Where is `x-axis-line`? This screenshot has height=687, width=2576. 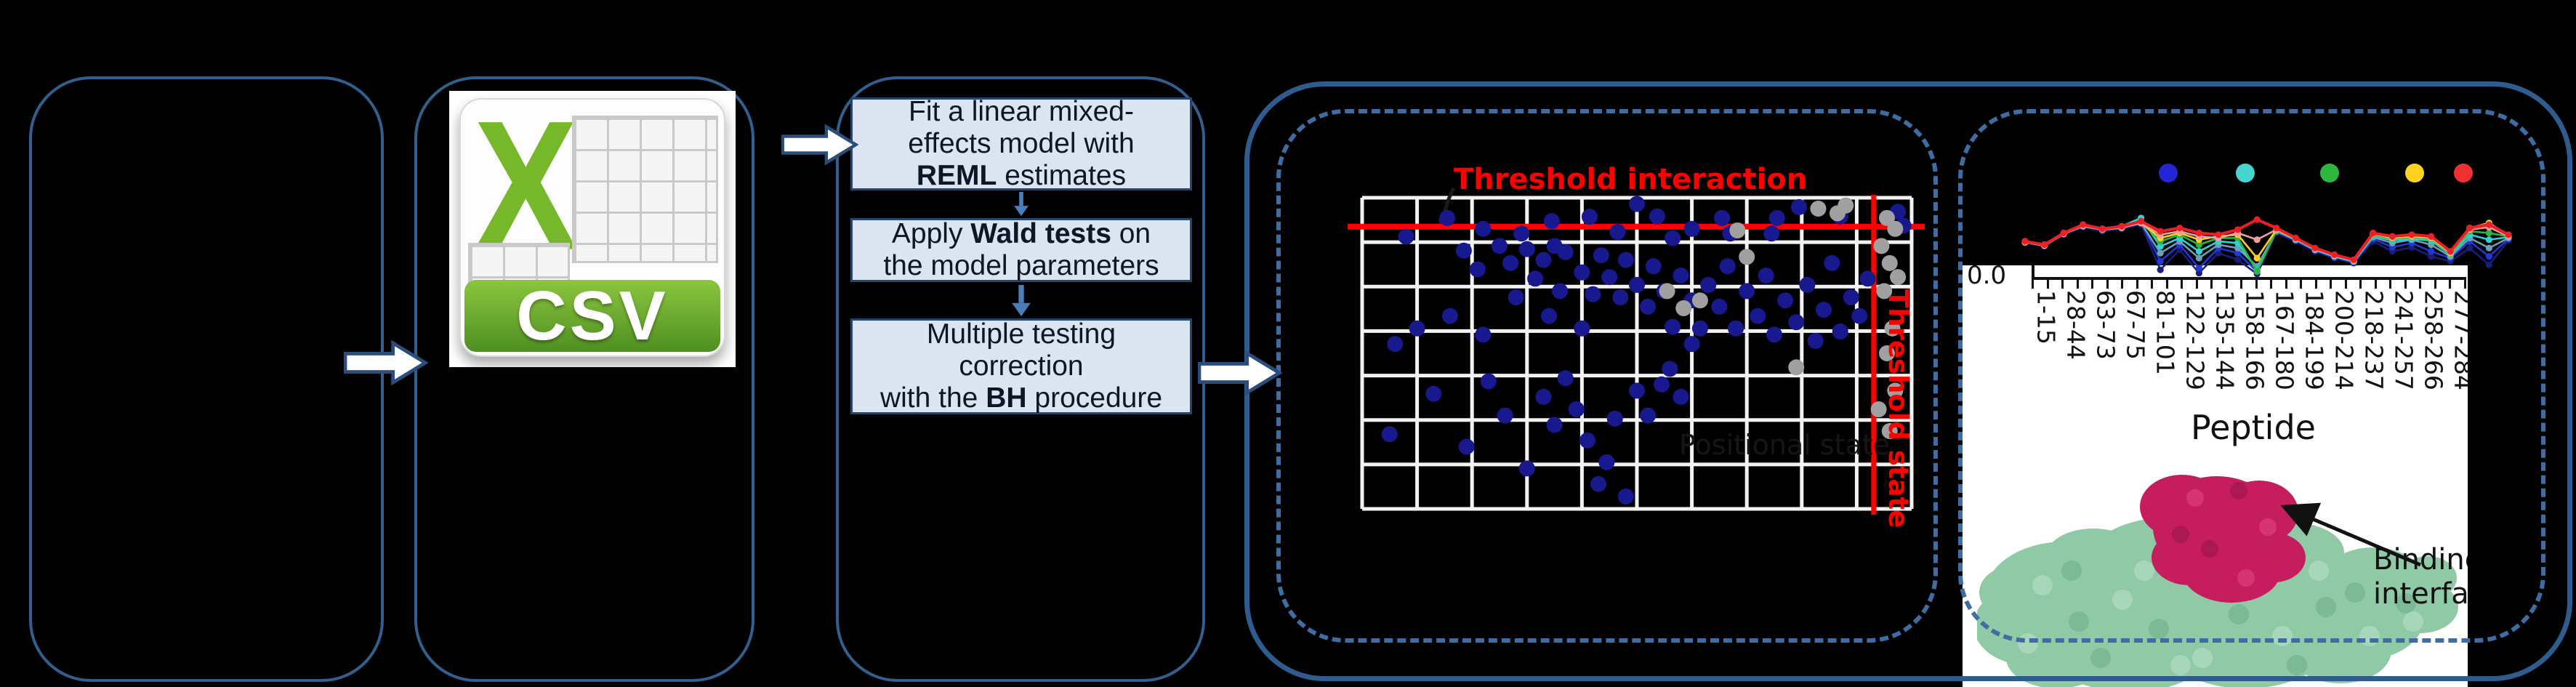
x-axis-line is located at coordinates (2249, 278).